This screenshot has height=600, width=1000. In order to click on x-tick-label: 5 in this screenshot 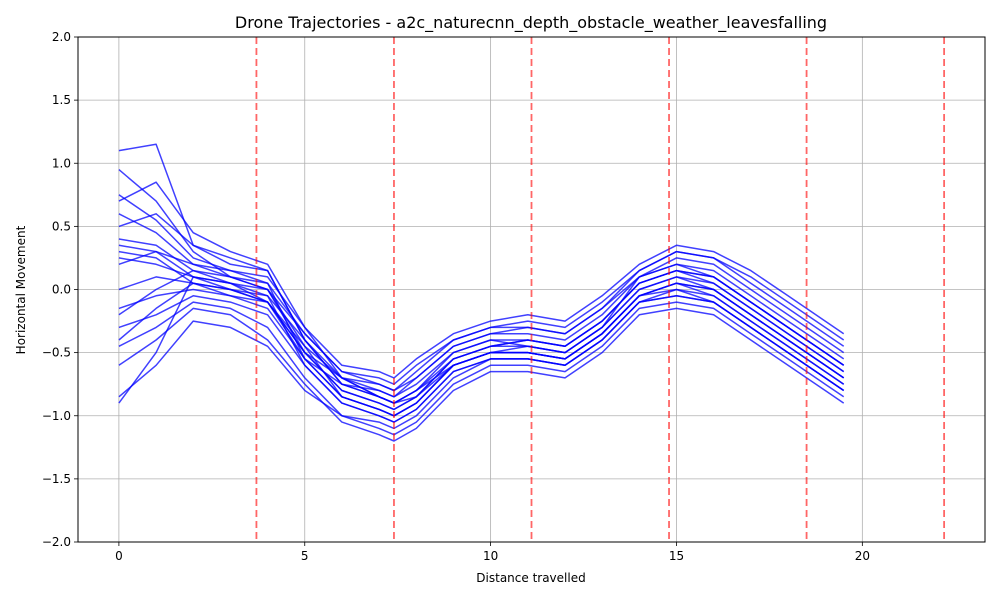, I will do `click(305, 556)`.